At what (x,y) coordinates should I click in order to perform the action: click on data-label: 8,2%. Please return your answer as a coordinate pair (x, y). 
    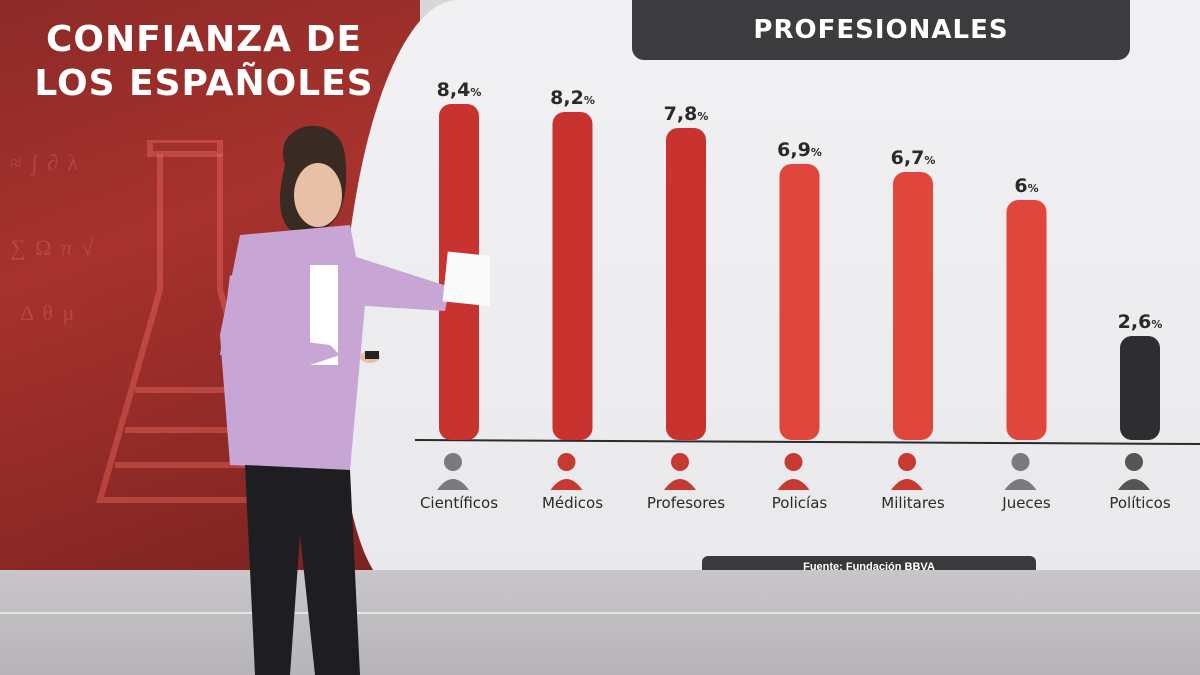
    Looking at the image, I should click on (572, 98).